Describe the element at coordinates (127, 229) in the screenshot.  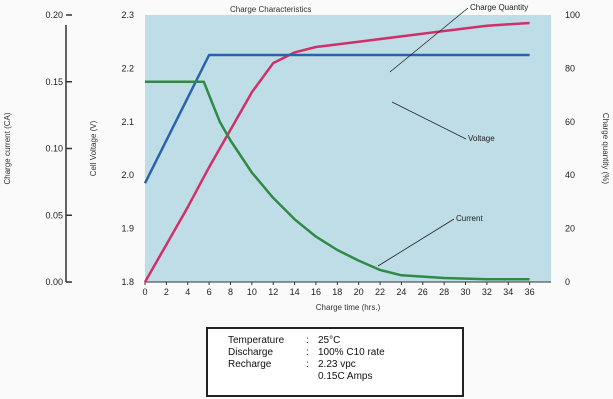
I see `voltage-tick-label: 1.9` at that location.